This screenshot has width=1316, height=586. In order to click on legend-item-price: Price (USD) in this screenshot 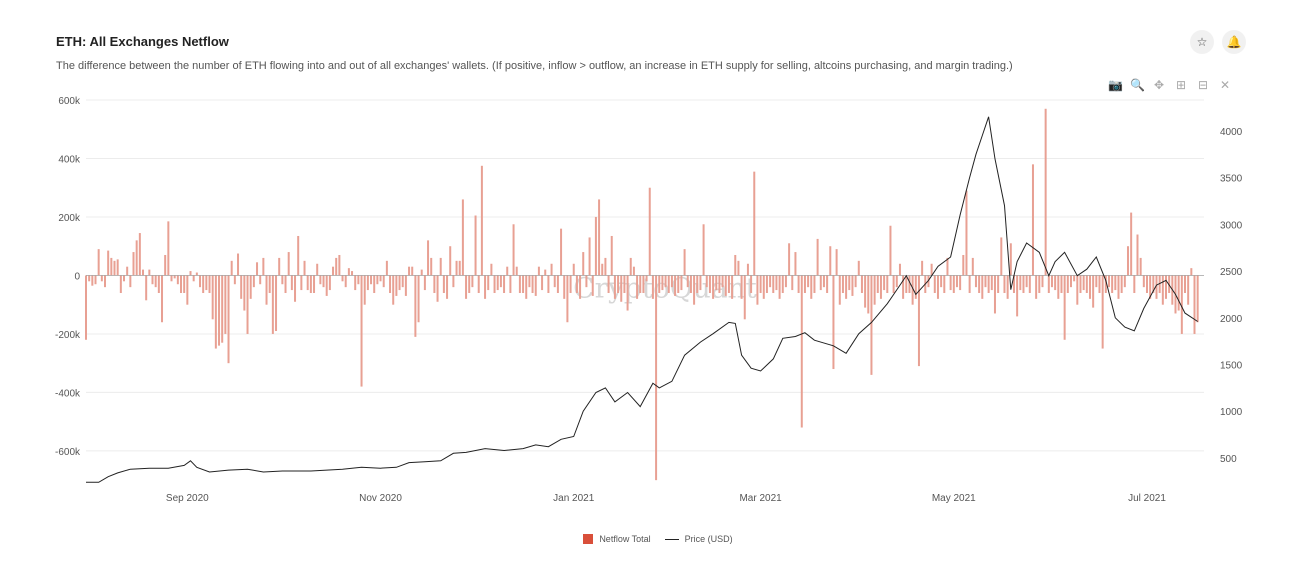, I will do `click(698, 539)`.